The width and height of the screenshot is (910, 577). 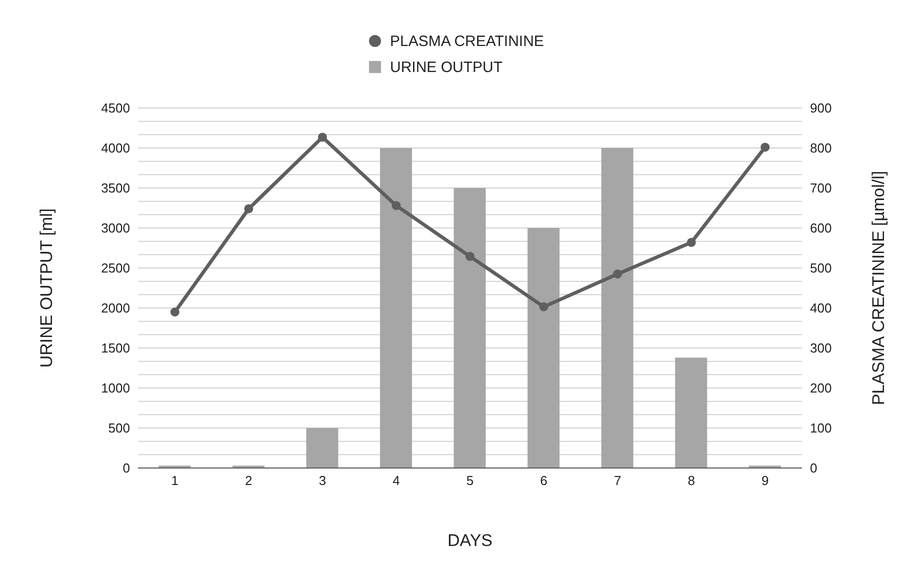 What do you see at coordinates (115, 148) in the screenshot?
I see `y-tick-label: 4000` at bounding box center [115, 148].